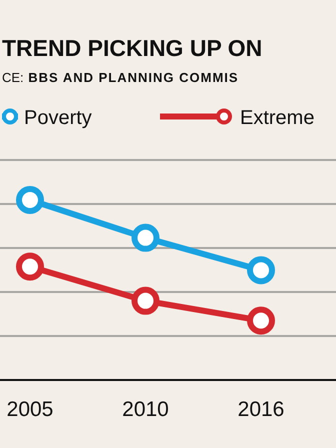 The height and width of the screenshot is (448, 336). I want to click on x-tick-label: 2005, so click(30, 409).